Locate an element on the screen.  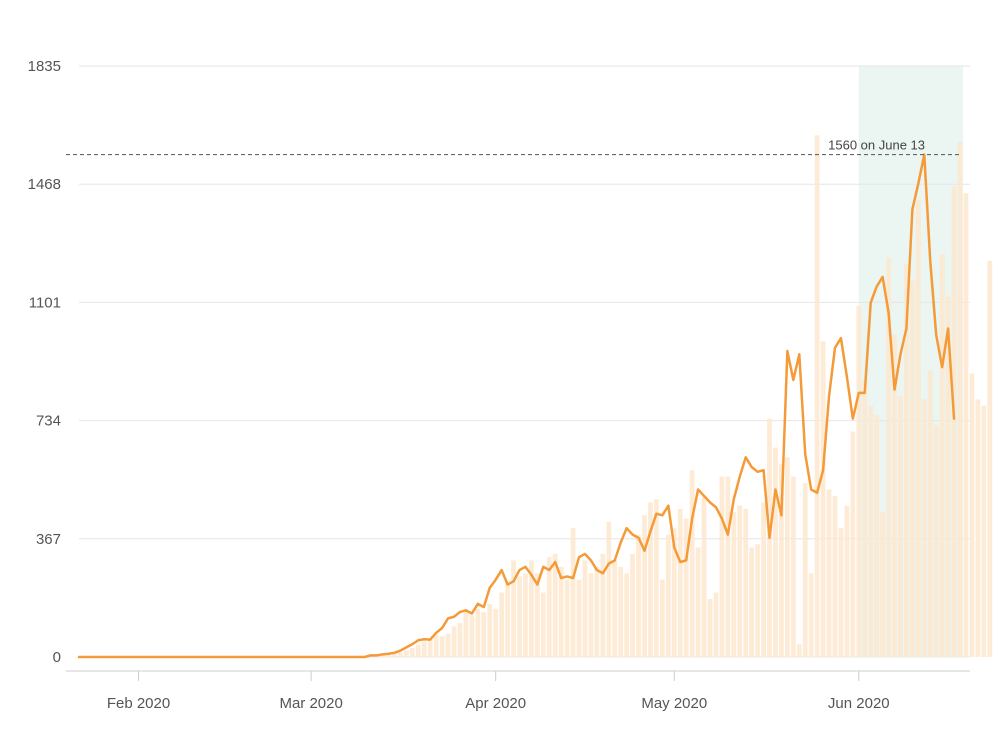
y-tick-label: 1468 is located at coordinates (44, 184).